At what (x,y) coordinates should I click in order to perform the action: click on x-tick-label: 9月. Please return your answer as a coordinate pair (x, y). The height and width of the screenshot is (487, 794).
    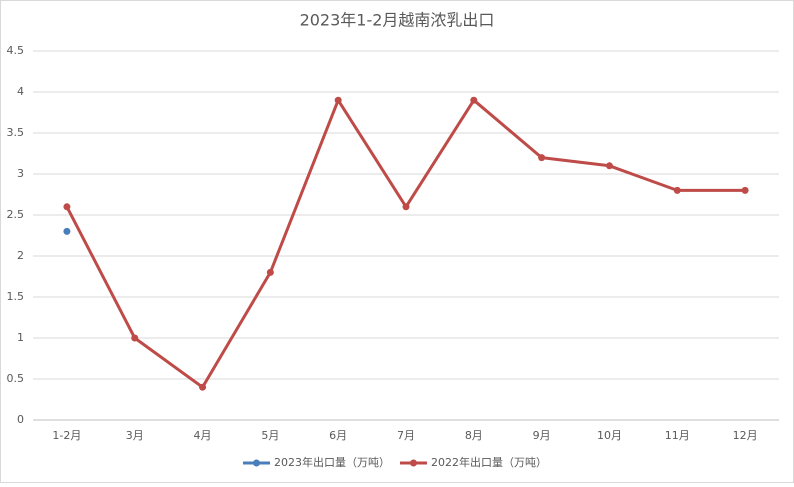
    Looking at the image, I should click on (542, 435).